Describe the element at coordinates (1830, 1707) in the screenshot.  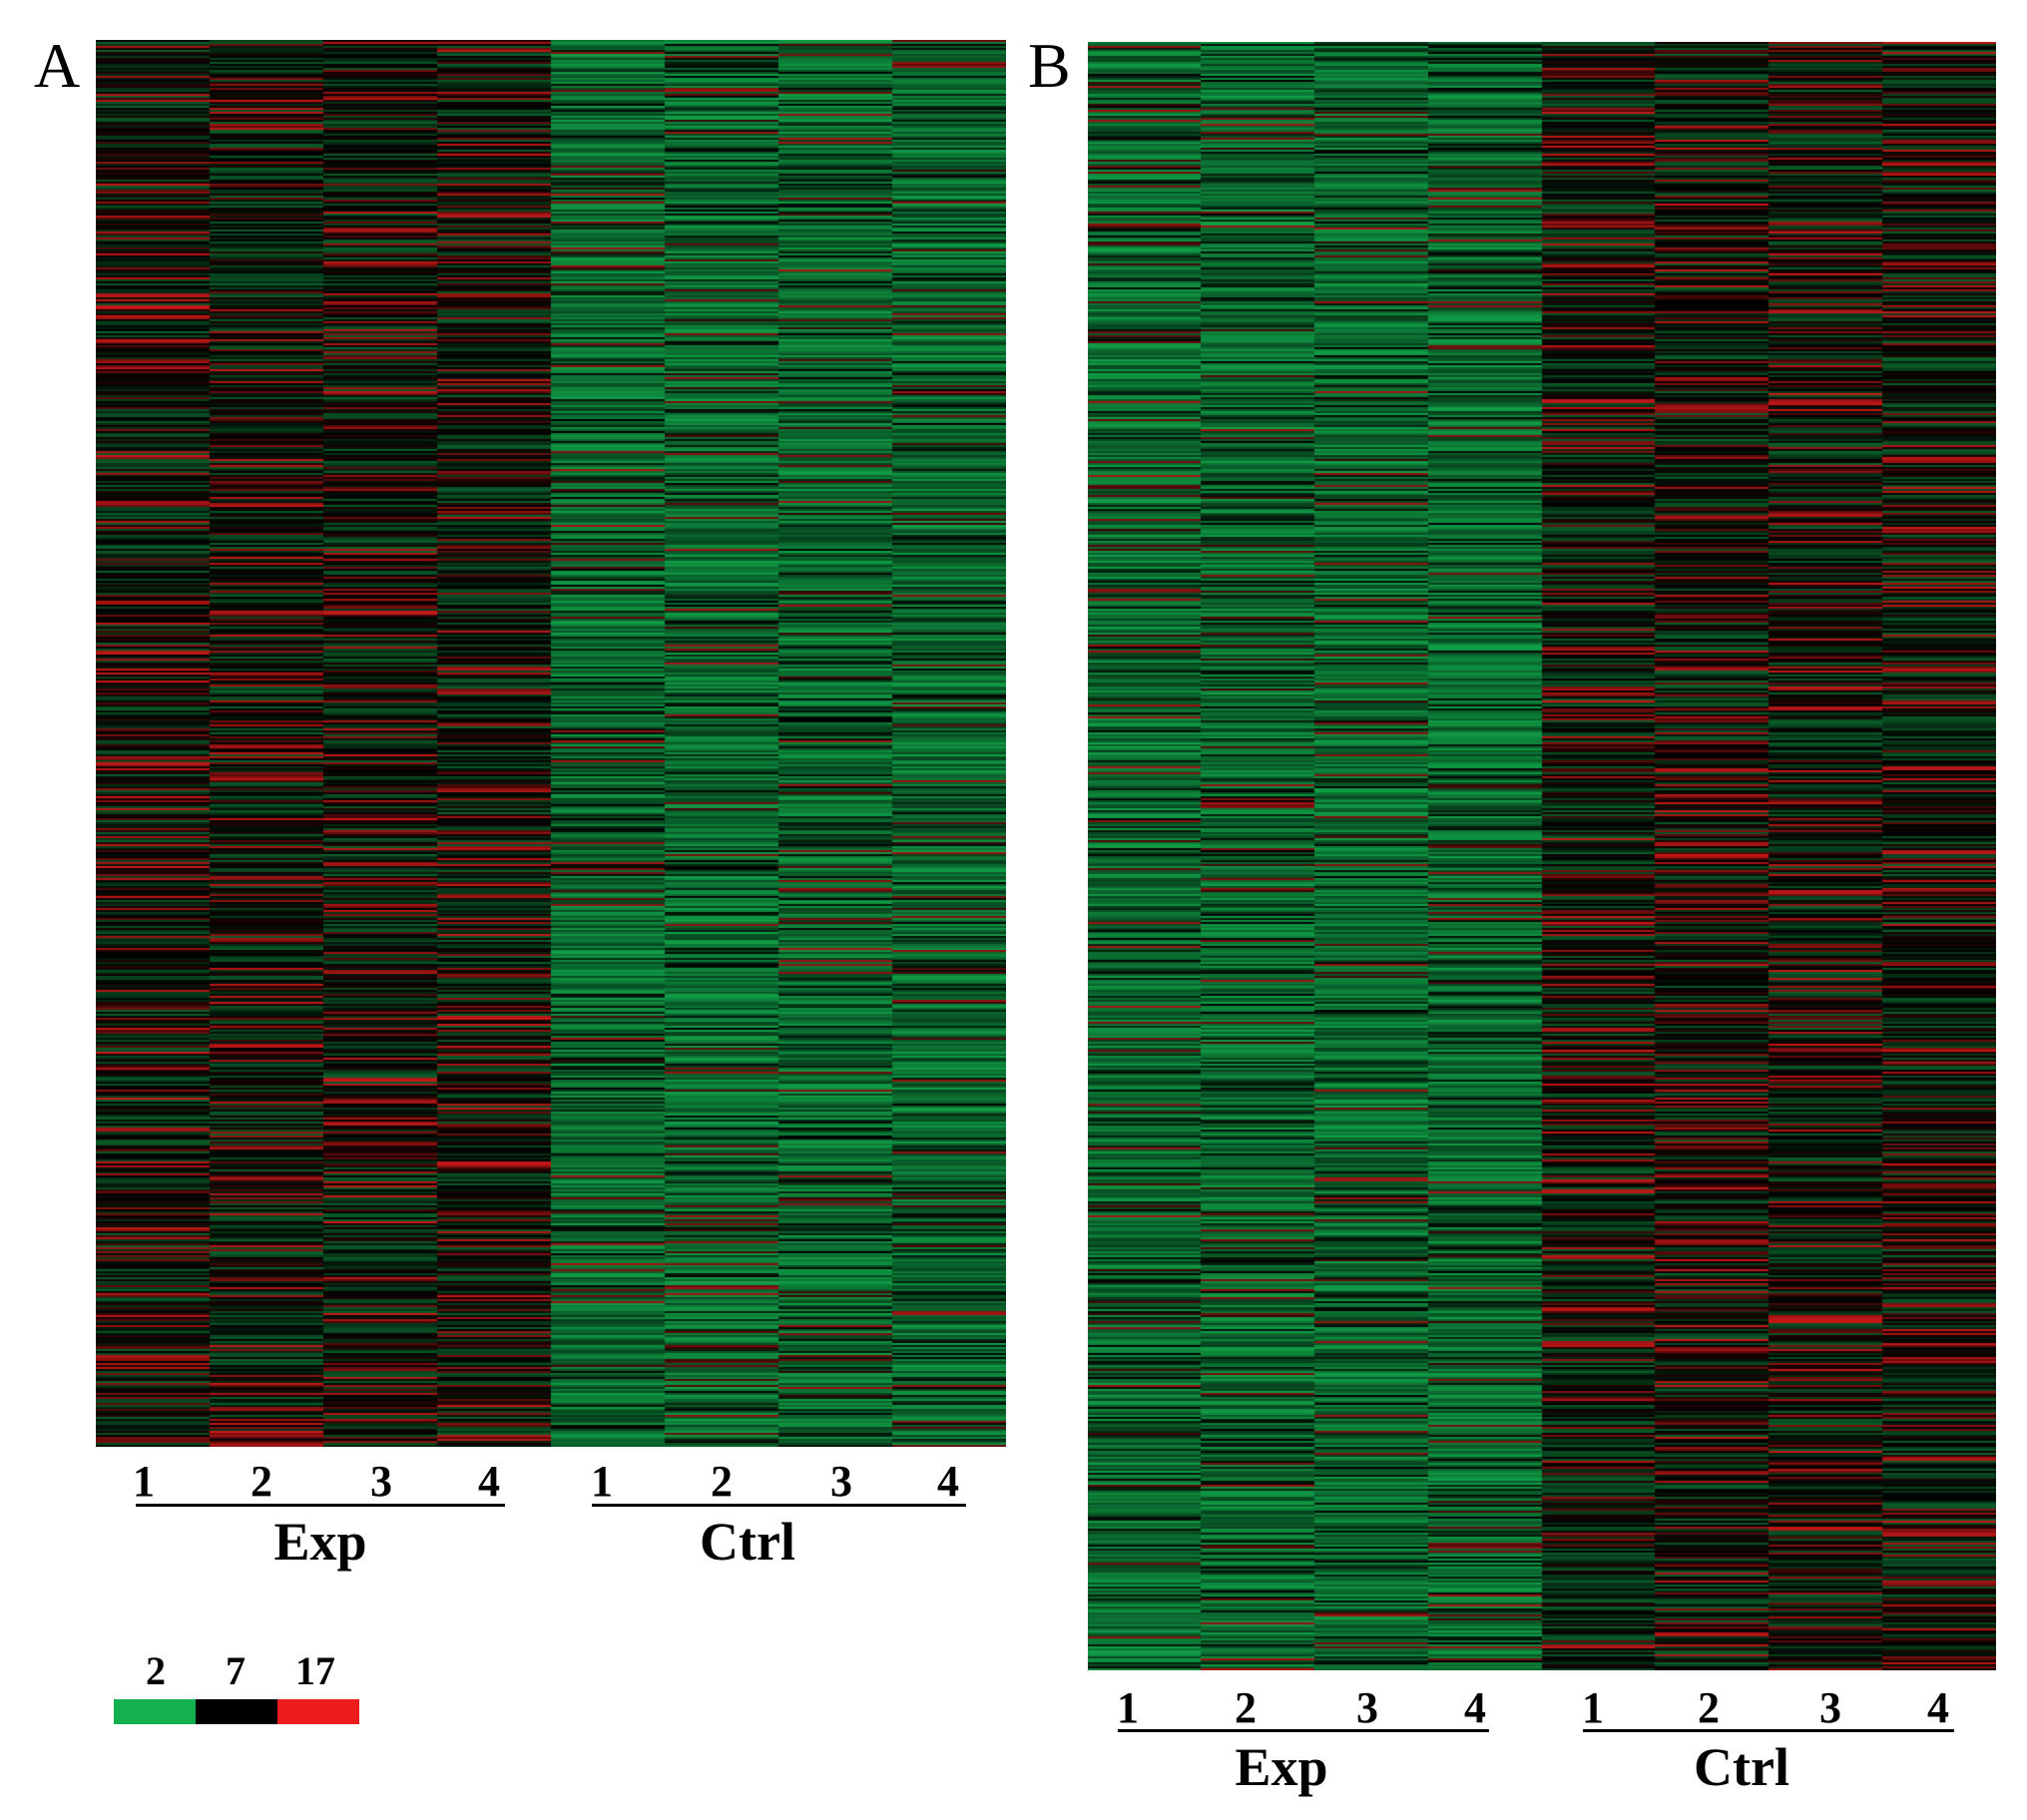
I see `column-label-b-ctrl-3: 3` at that location.